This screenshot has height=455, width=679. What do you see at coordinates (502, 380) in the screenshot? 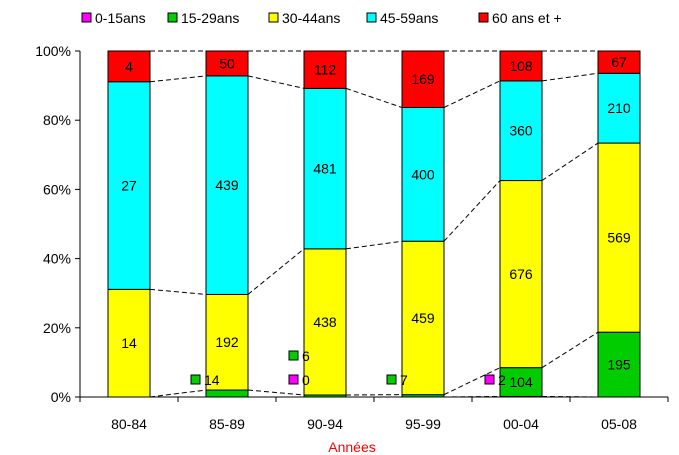
I see `data-label: 2` at bounding box center [502, 380].